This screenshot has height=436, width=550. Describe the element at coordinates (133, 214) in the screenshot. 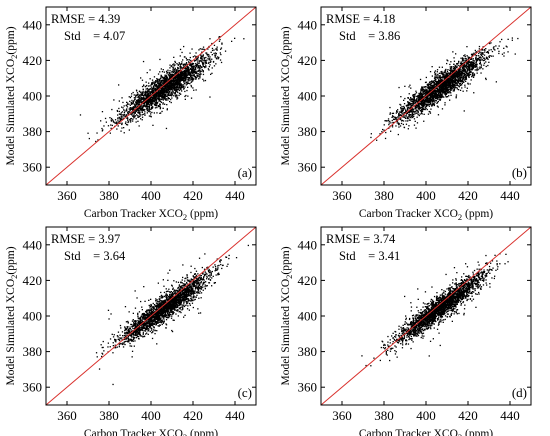

I see `x-axis-label-main: Carbon Tracker XCO` at that location.